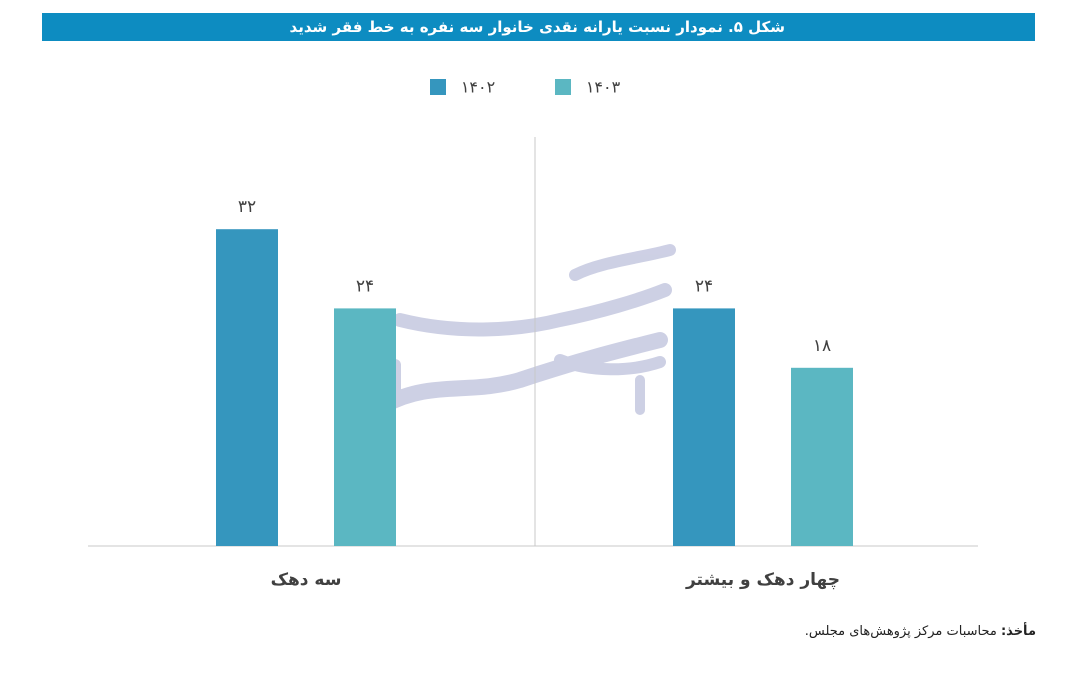 The image size is (1074, 673). I want to click on legend: ۱۴۰۲ ۱۴۰۳, so click(525, 87).